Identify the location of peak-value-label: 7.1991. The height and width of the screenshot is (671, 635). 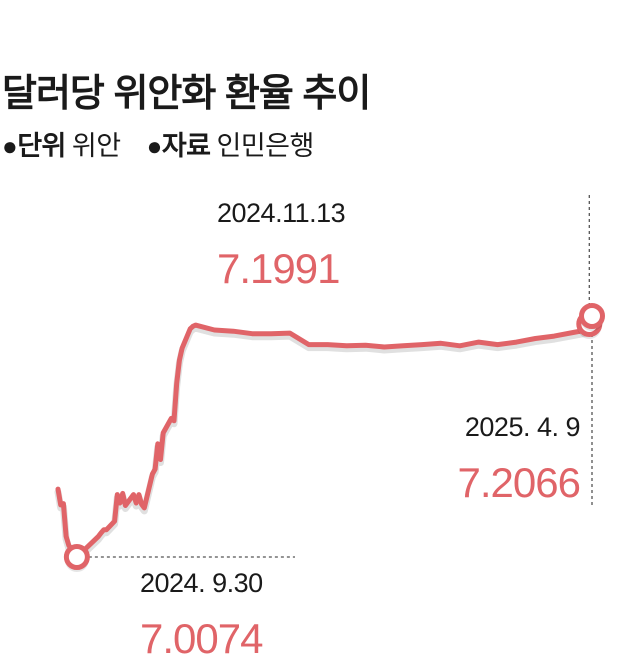
(278, 268).